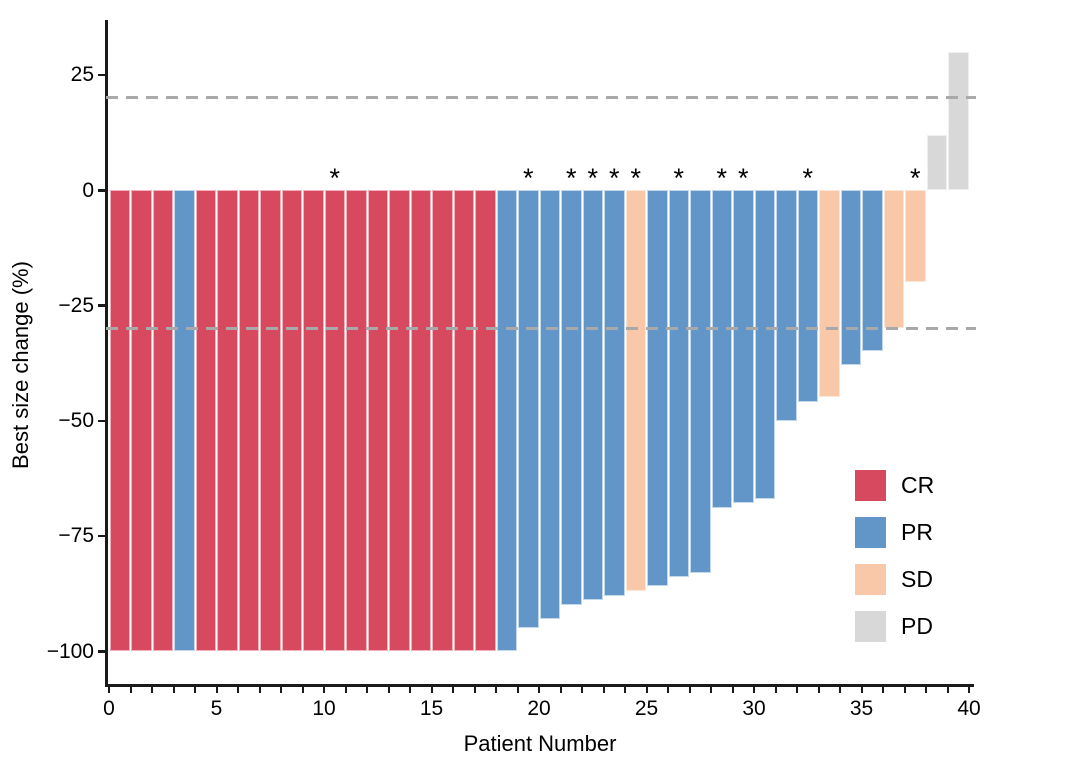  I want to click on legend-swatch-cr, so click(870, 485).